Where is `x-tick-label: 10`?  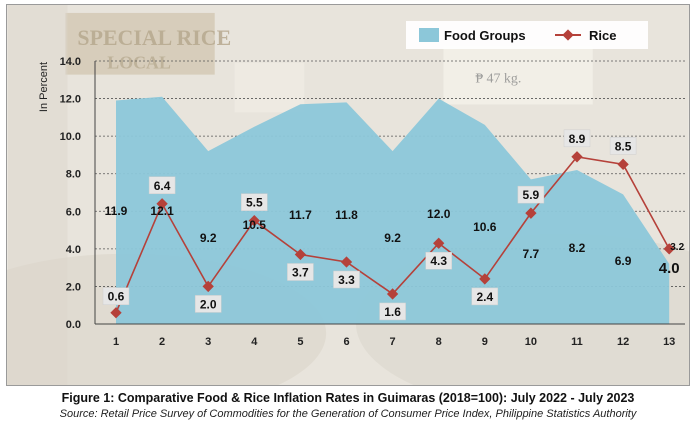
x-tick-label: 10 is located at coordinates (531, 342).